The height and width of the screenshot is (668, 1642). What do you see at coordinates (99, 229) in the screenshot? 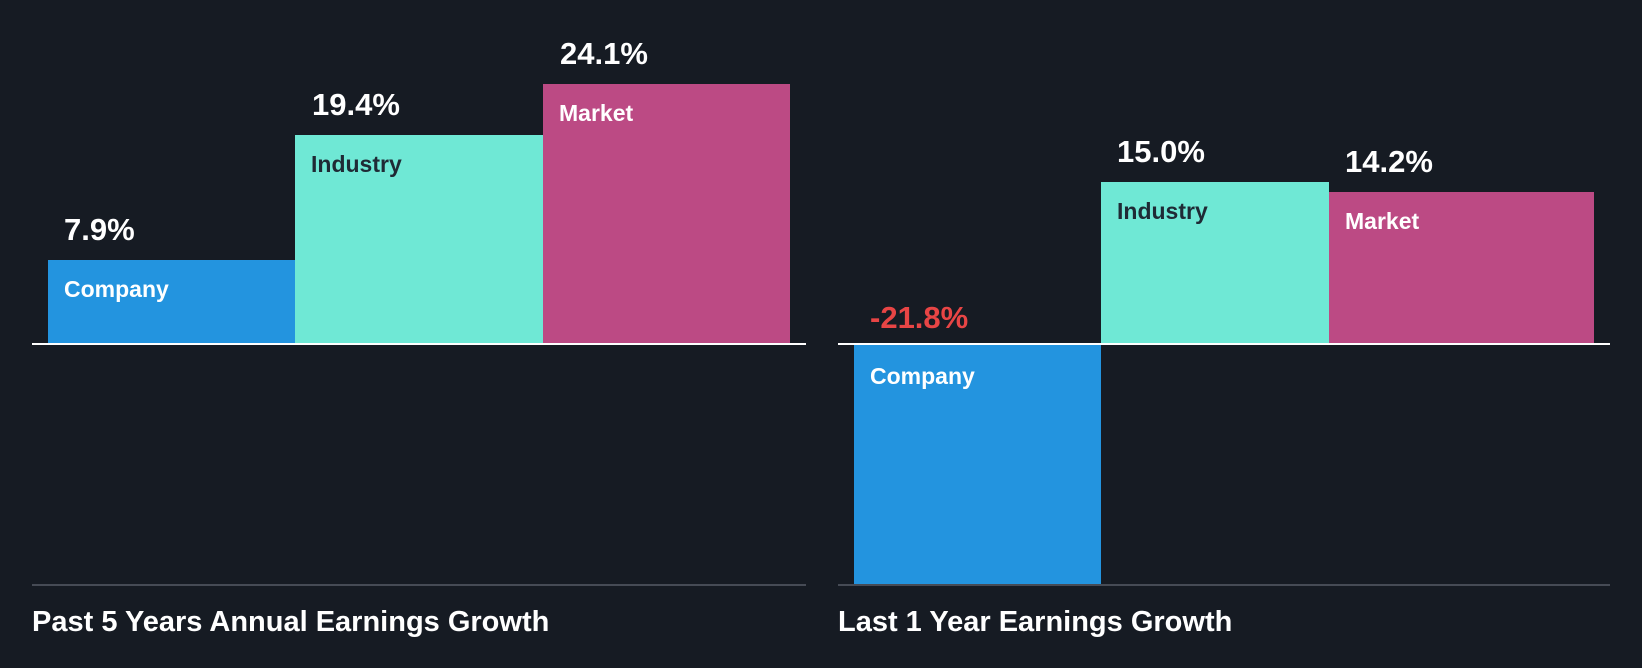
I see `value-company-5y: 7.9%` at bounding box center [99, 229].